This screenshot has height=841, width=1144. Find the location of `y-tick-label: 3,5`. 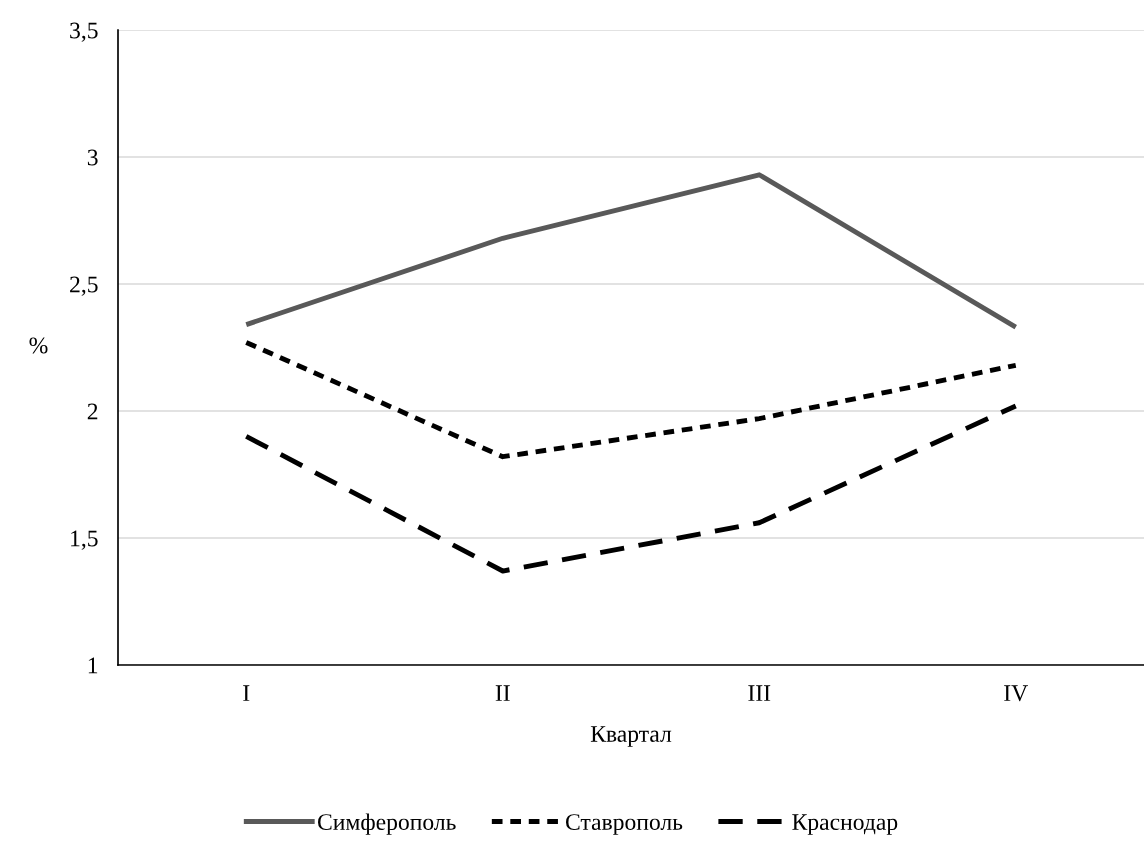

y-tick-label: 3,5 is located at coordinates (84, 32).